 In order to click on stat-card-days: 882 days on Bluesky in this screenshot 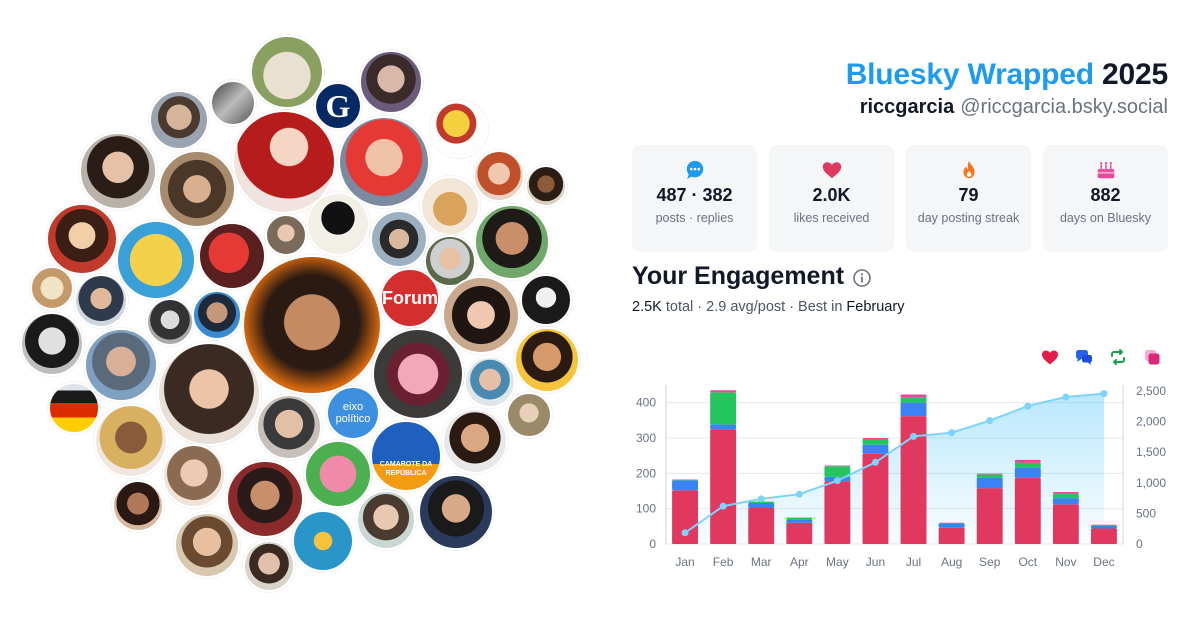, I will do `click(1105, 198)`.